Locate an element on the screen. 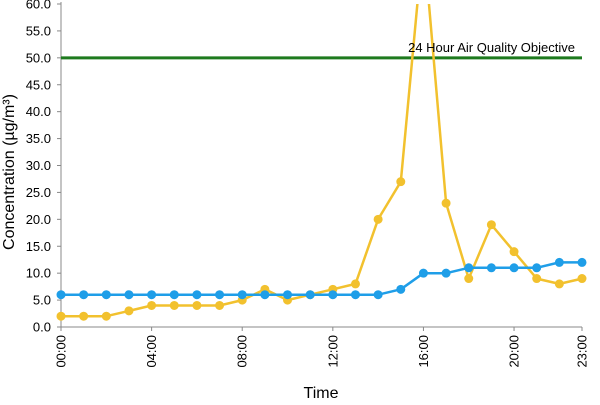 This screenshot has height=405, width=600. x-tick-label: 23:00 is located at coordinates (582, 351).